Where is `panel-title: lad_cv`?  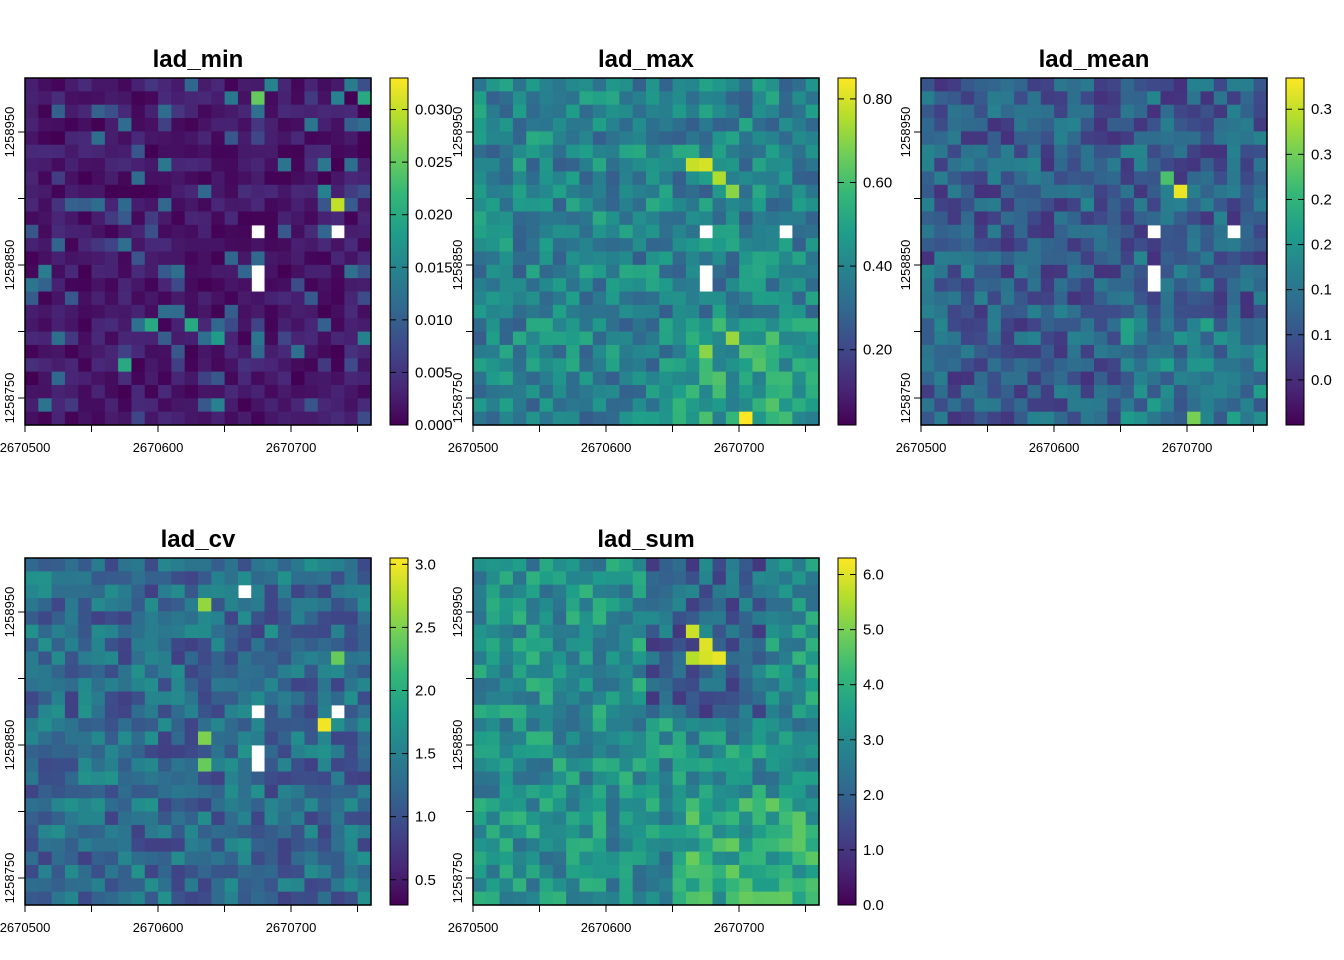
panel-title: lad_cv is located at coordinates (198, 539).